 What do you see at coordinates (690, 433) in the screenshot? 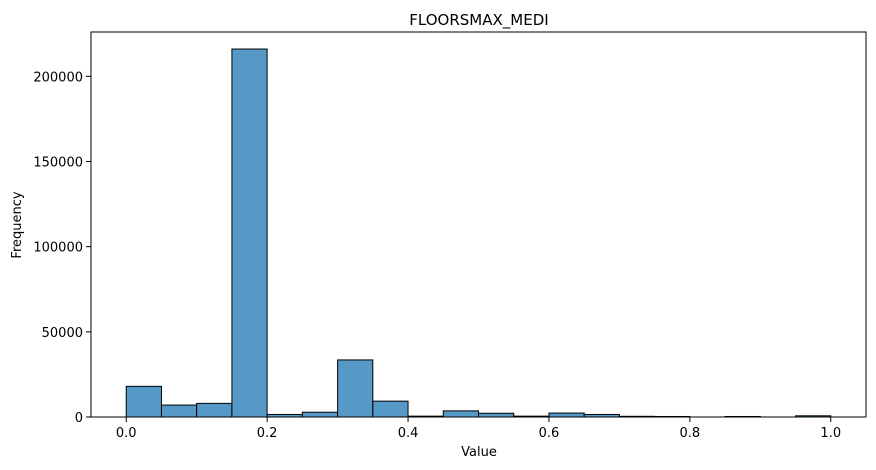
I see `x-tick-label: 0.8` at bounding box center [690, 433].